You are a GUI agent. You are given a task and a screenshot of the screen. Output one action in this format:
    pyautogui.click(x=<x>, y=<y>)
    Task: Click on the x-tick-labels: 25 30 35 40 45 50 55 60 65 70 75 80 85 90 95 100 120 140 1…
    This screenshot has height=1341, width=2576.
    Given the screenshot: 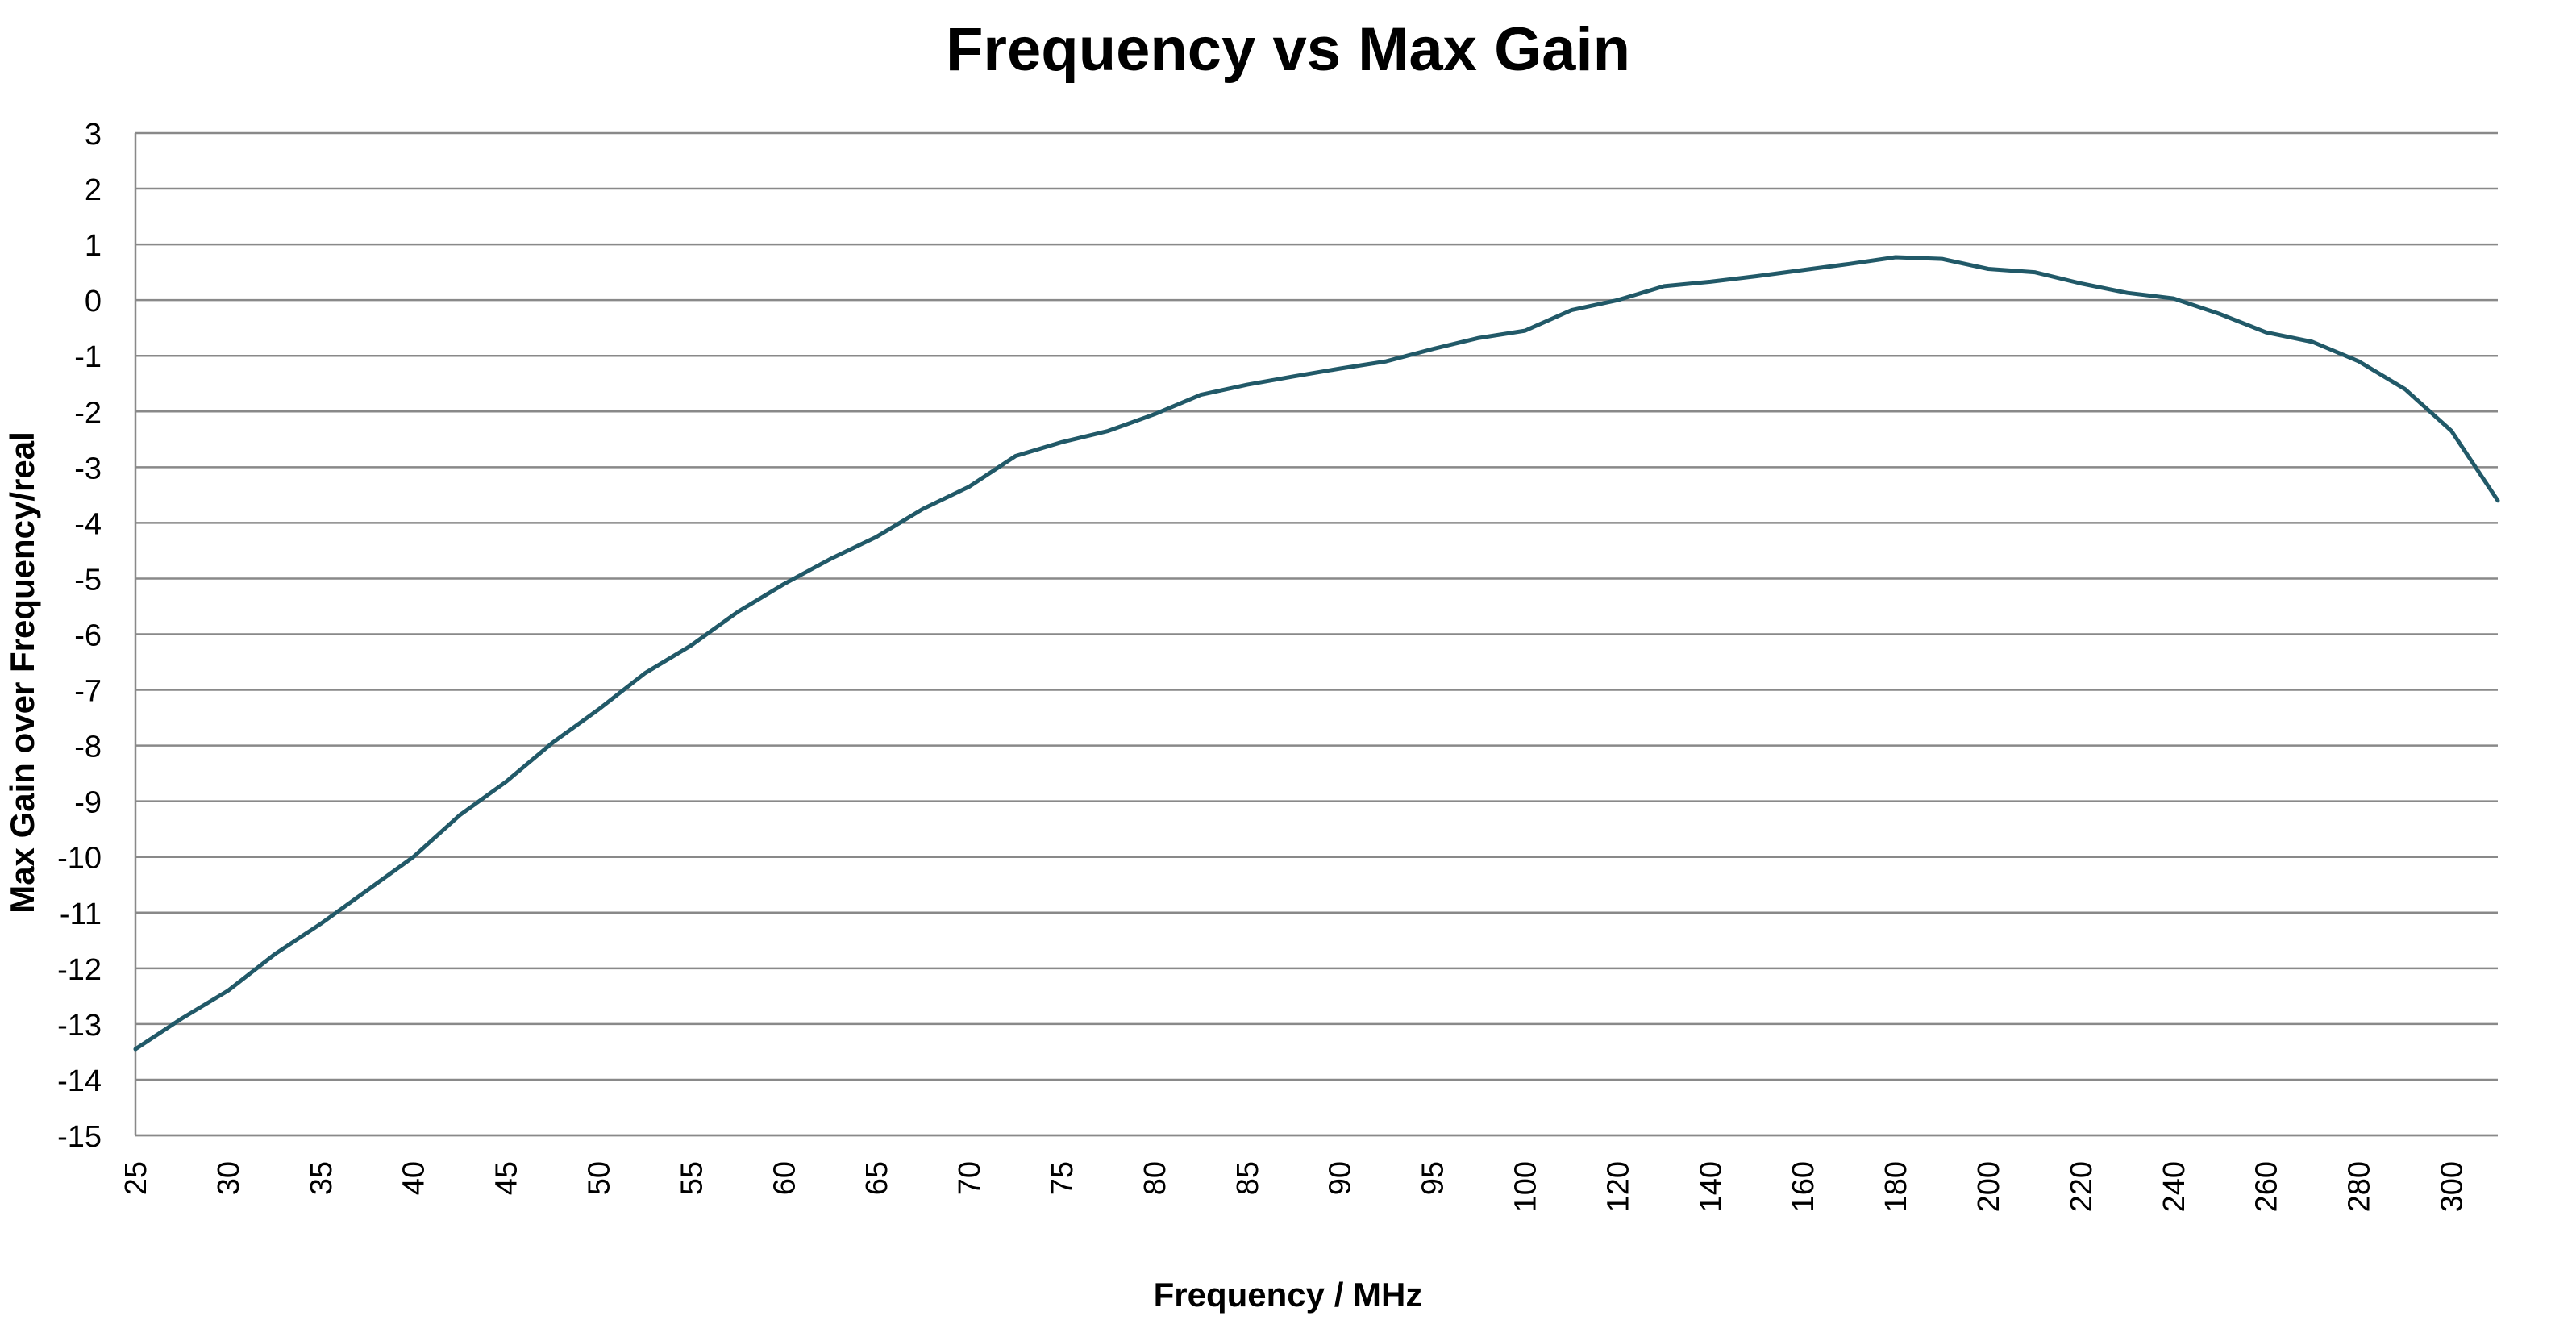 What is the action you would take?
    pyautogui.click(x=1294, y=1186)
    